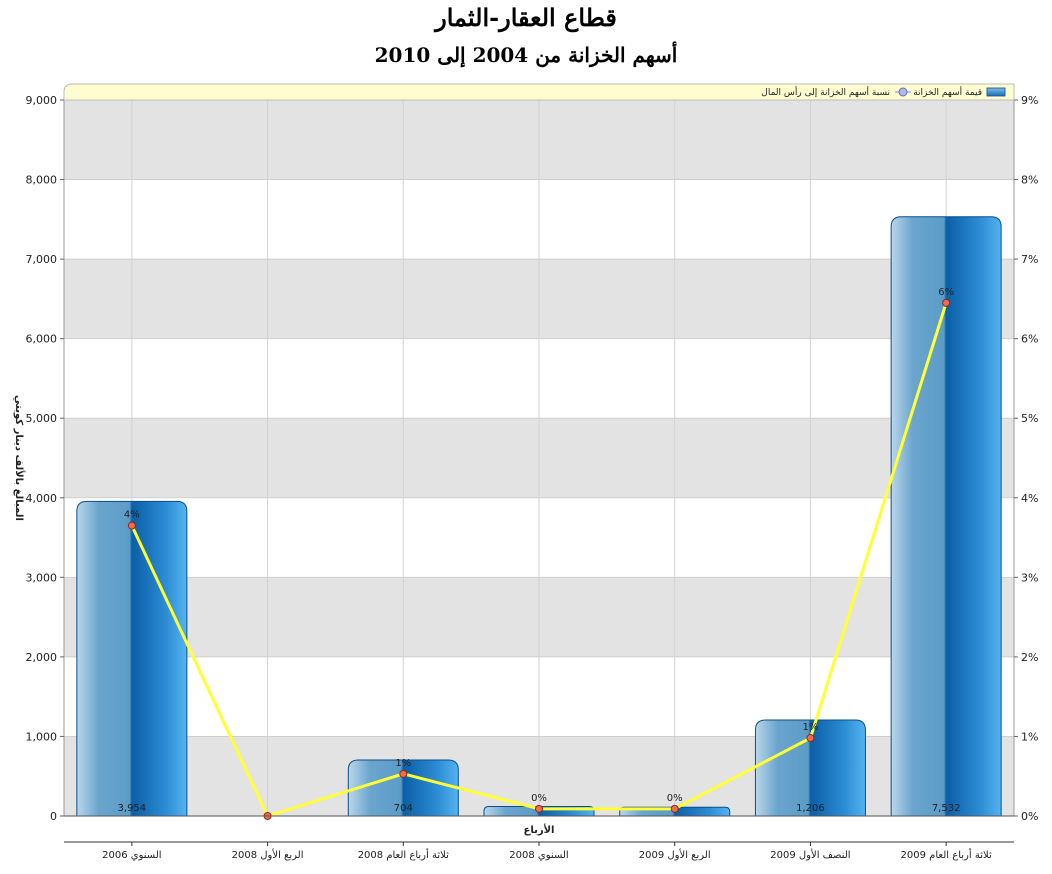 Image resolution: width=1052 pixels, height=874 pixels. Describe the element at coordinates (539, 92) in the screenshot. I see `plot-header-band` at that location.